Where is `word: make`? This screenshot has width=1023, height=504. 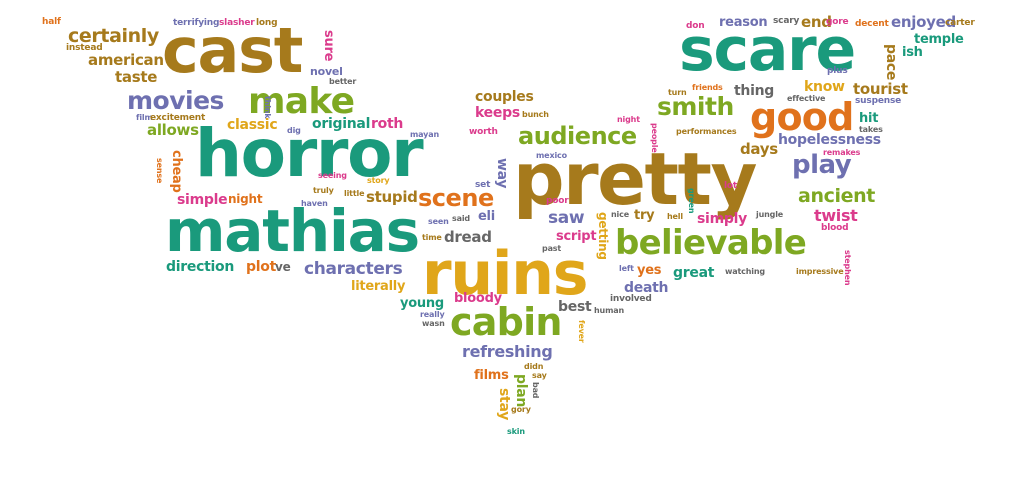
word: make is located at coordinates (301, 101).